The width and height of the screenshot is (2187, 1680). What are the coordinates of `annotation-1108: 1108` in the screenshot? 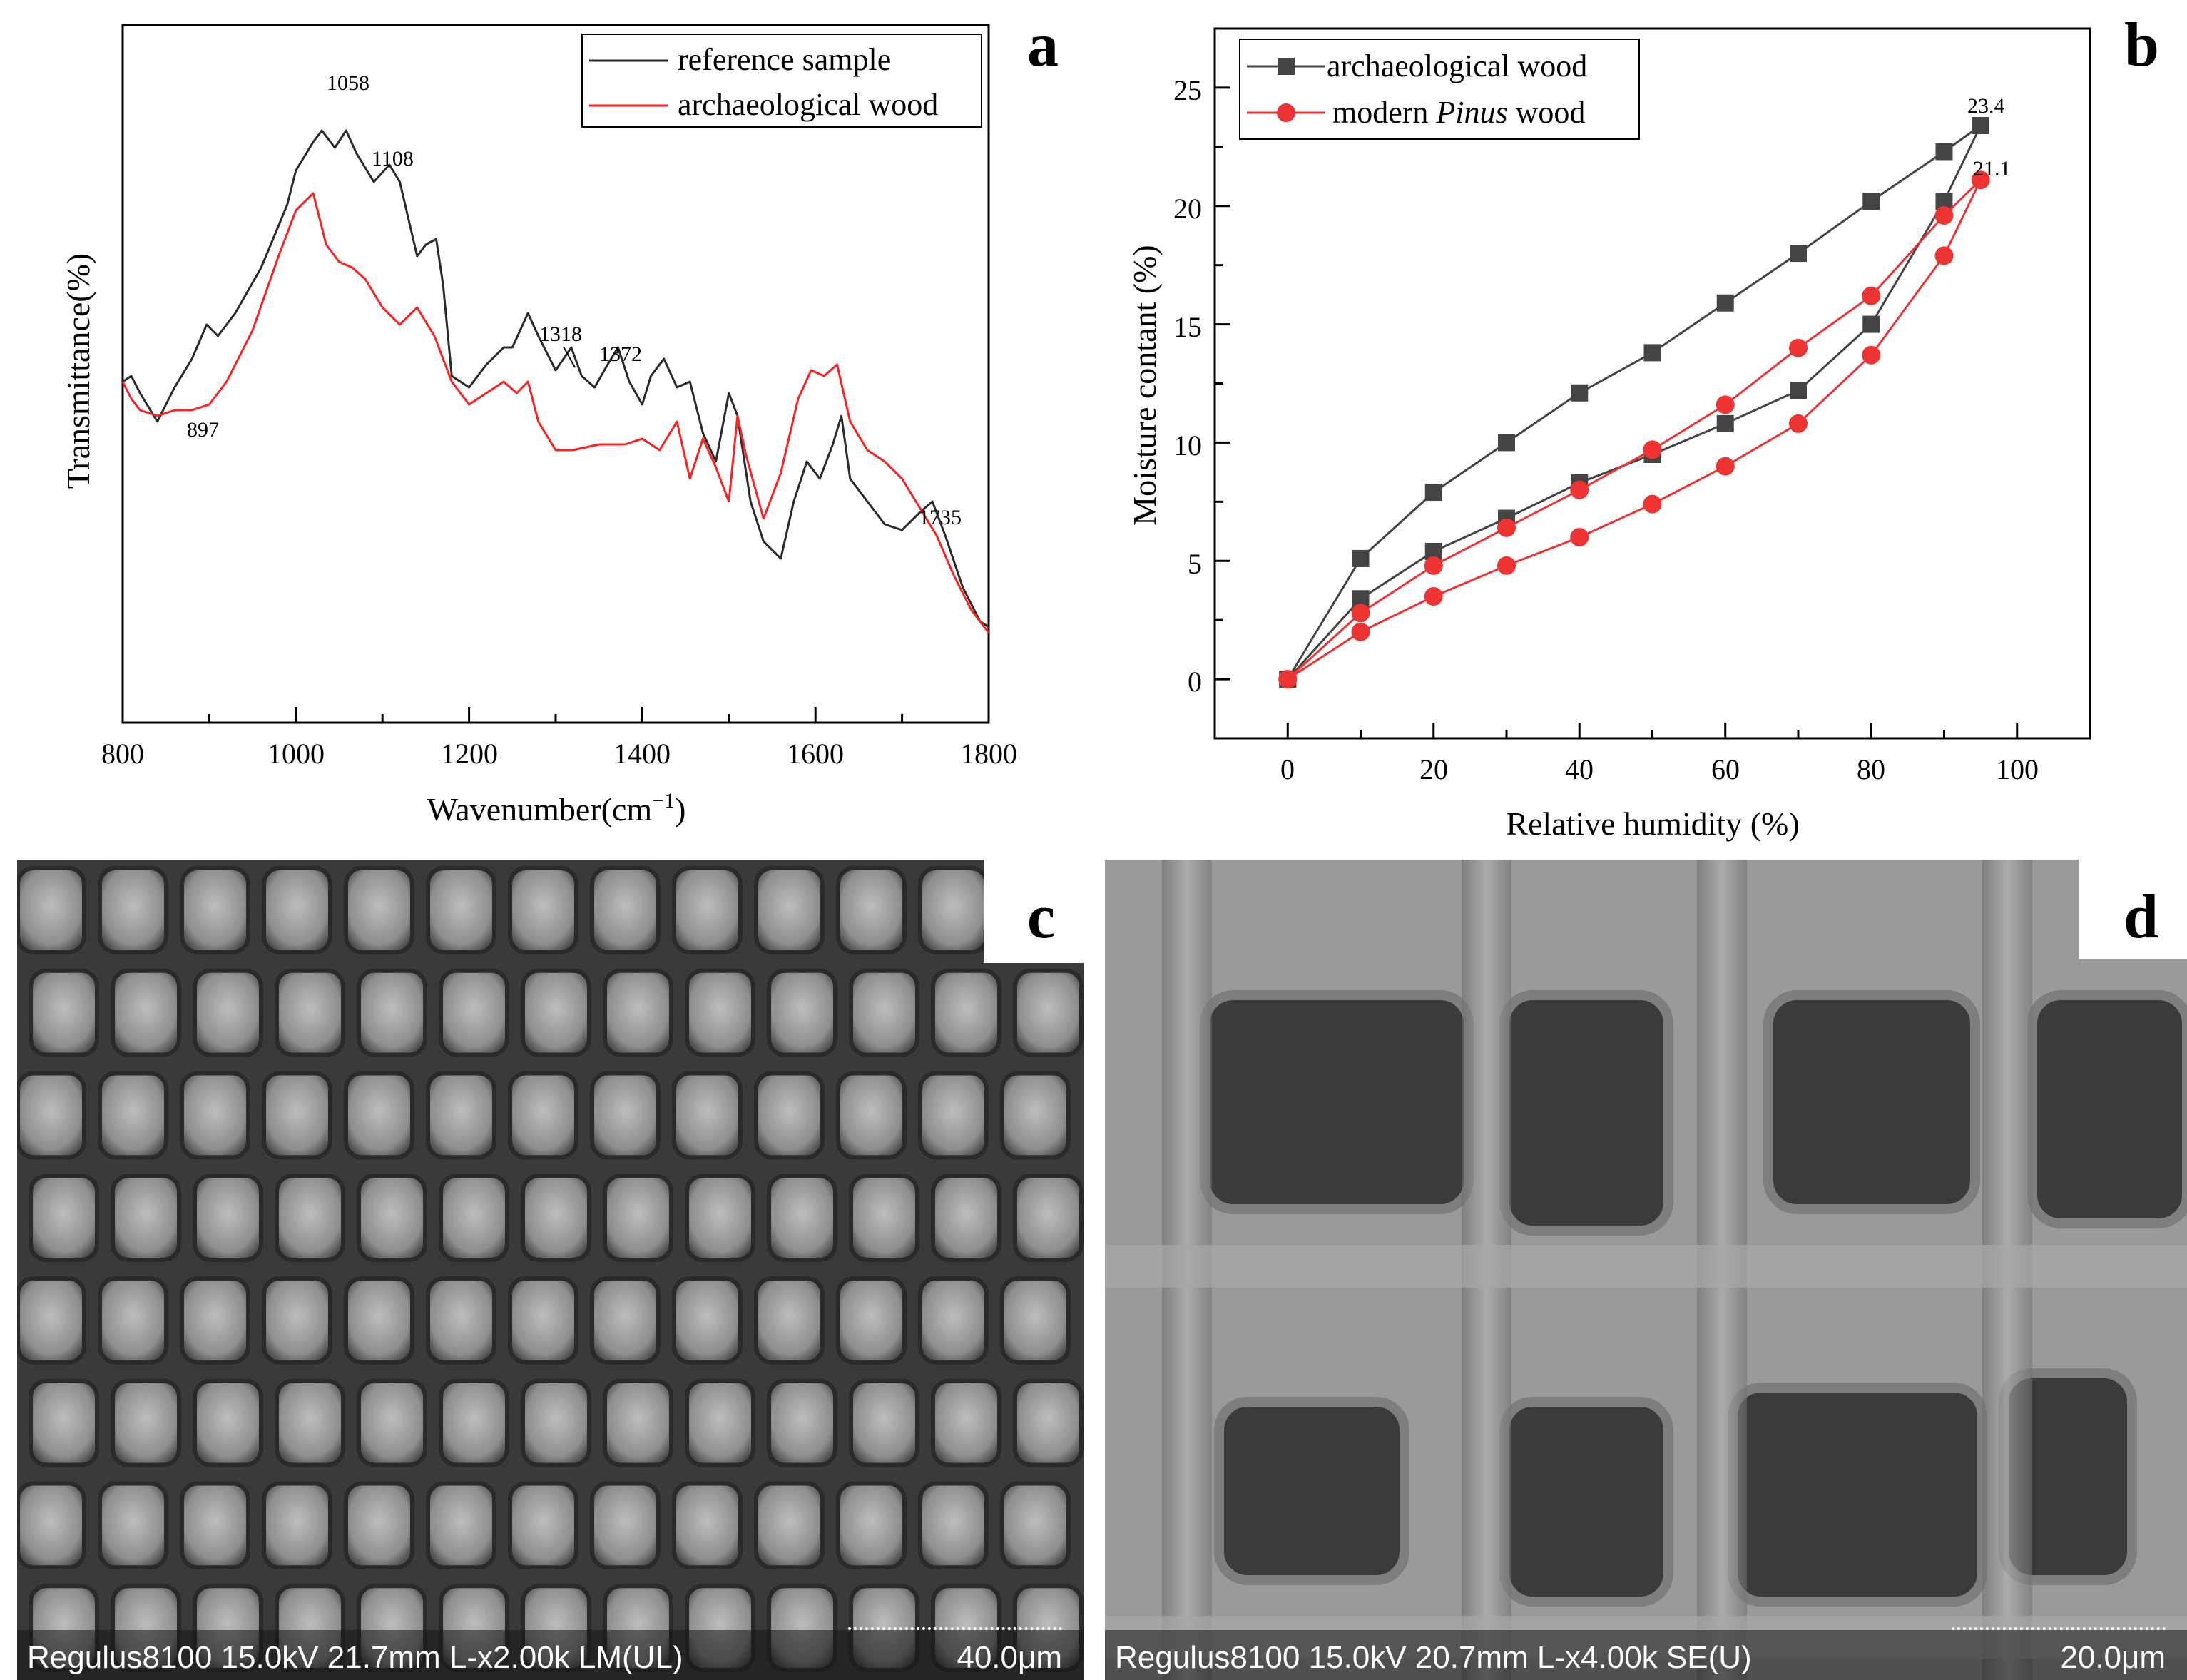 It's located at (393, 158).